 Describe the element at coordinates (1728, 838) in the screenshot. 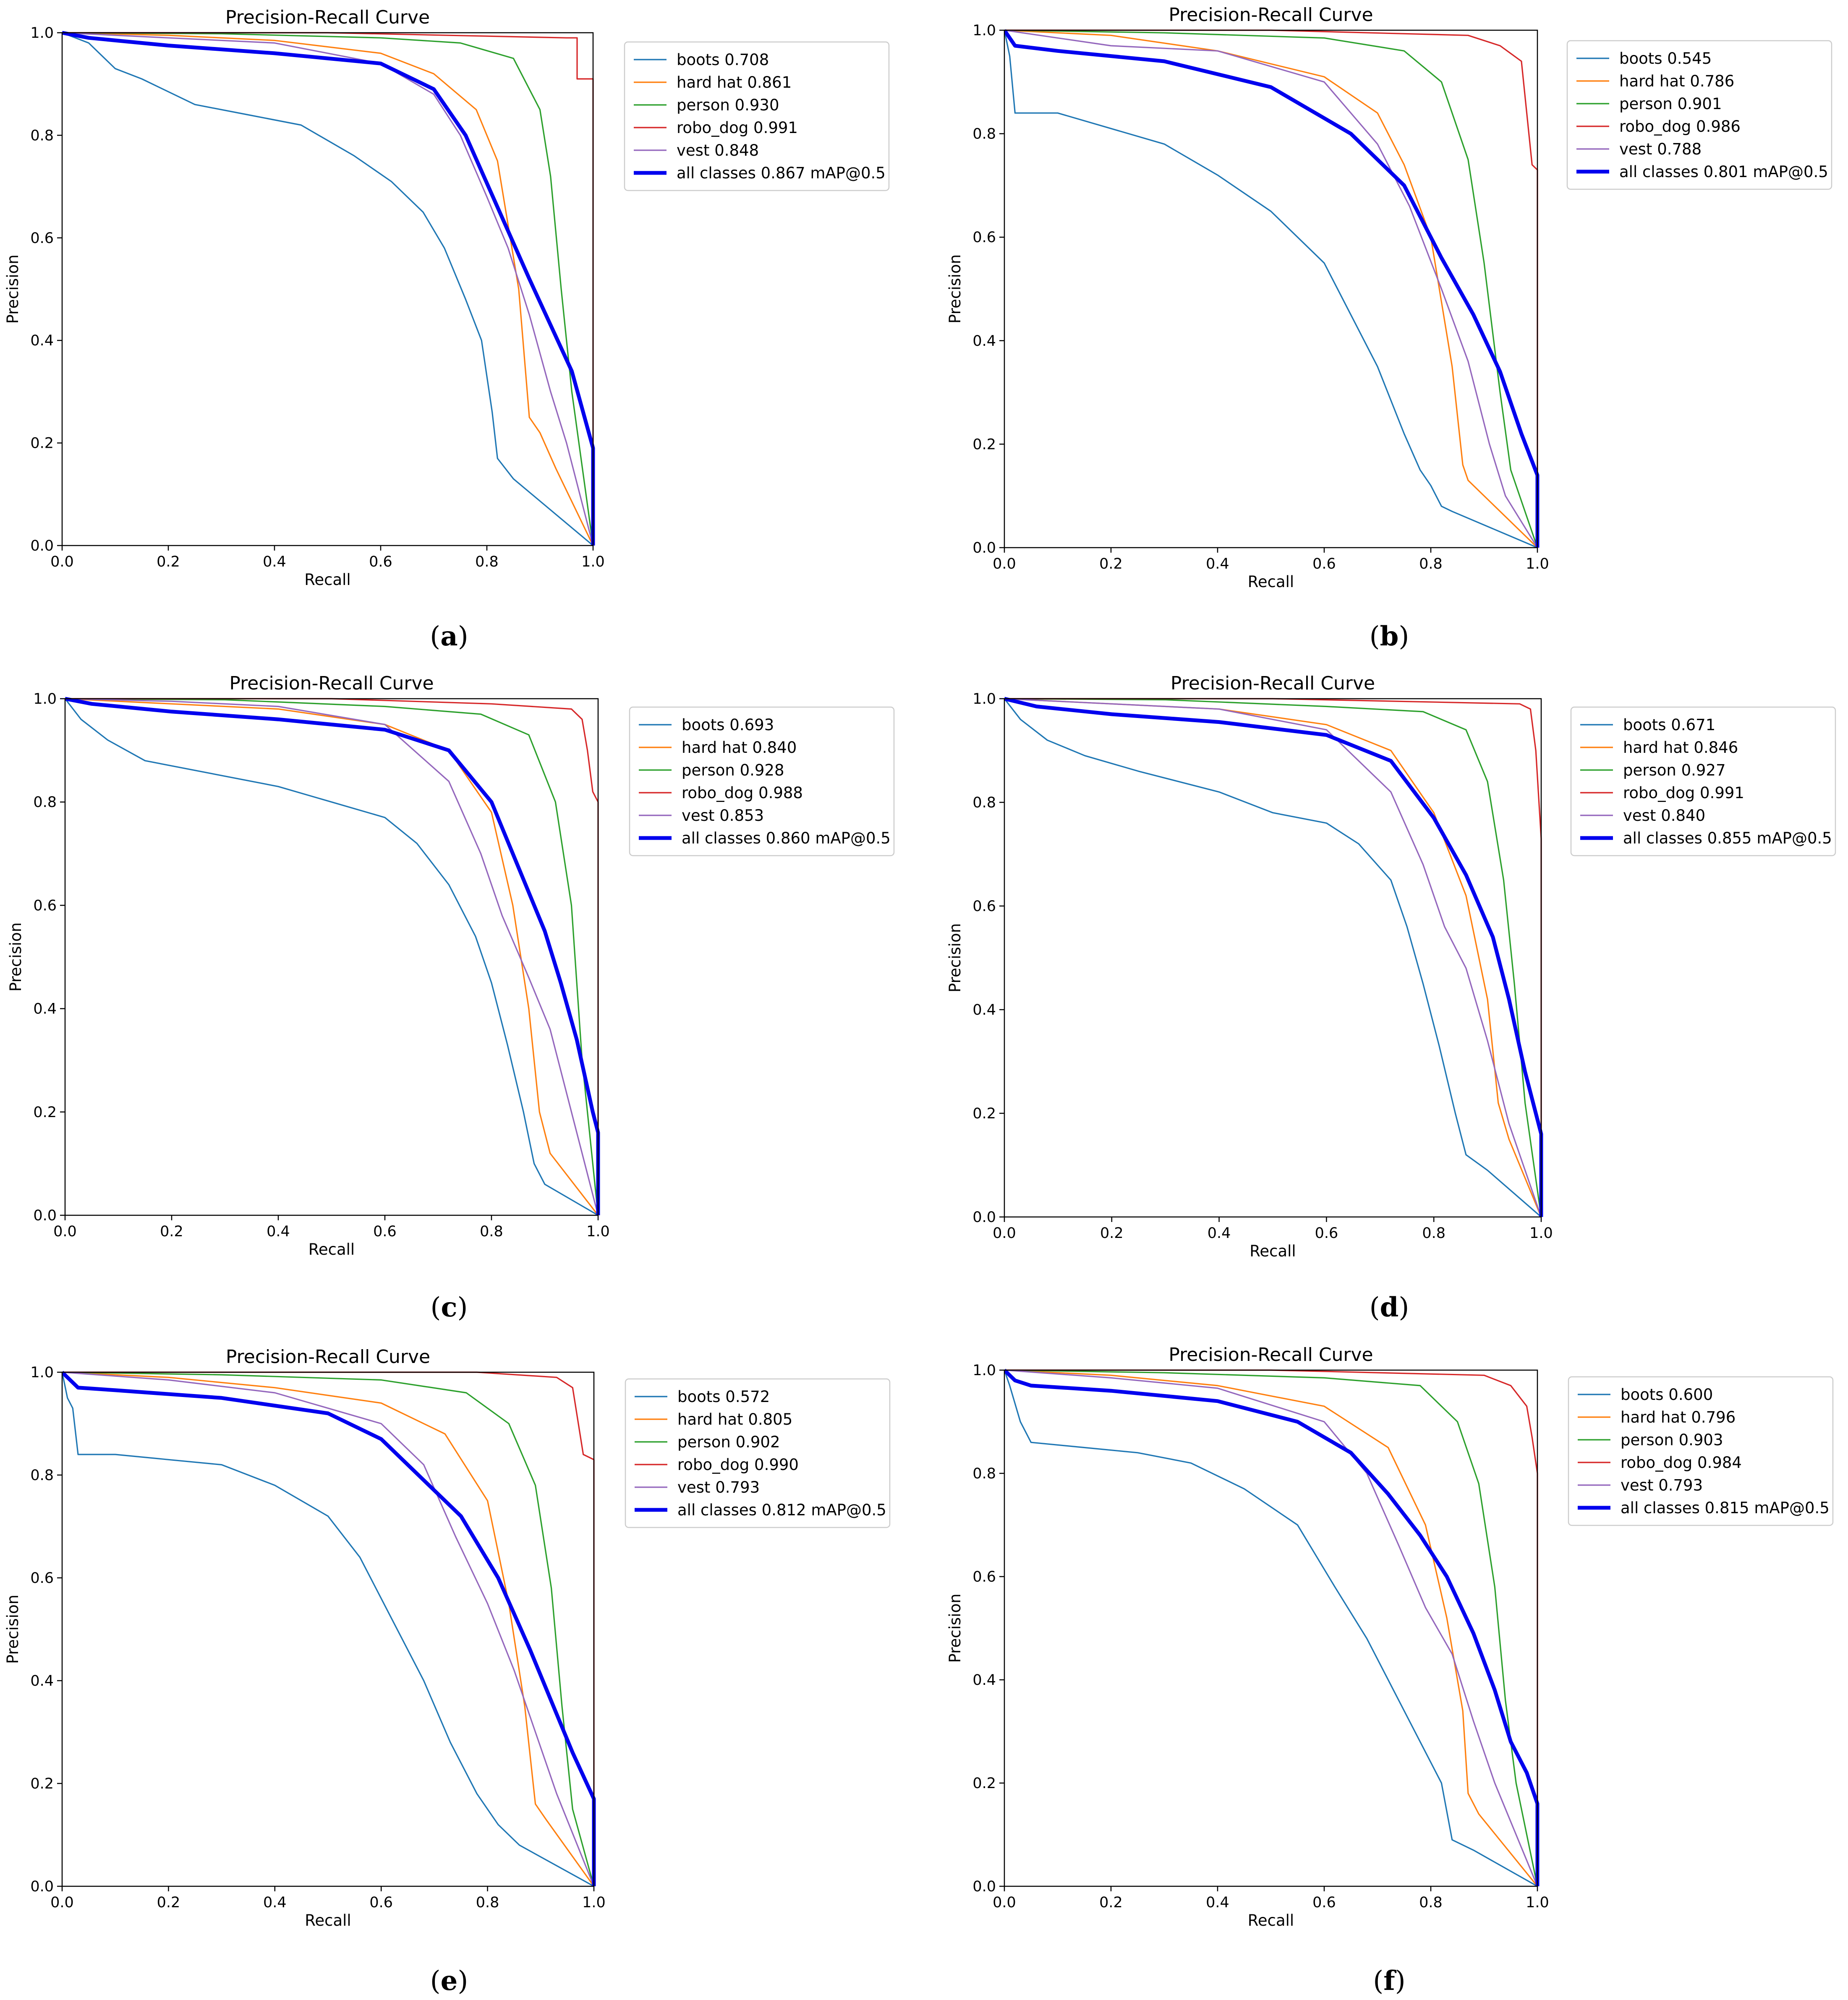

I see `legend-entry: all classes 0.855 mAP@0.5` at that location.